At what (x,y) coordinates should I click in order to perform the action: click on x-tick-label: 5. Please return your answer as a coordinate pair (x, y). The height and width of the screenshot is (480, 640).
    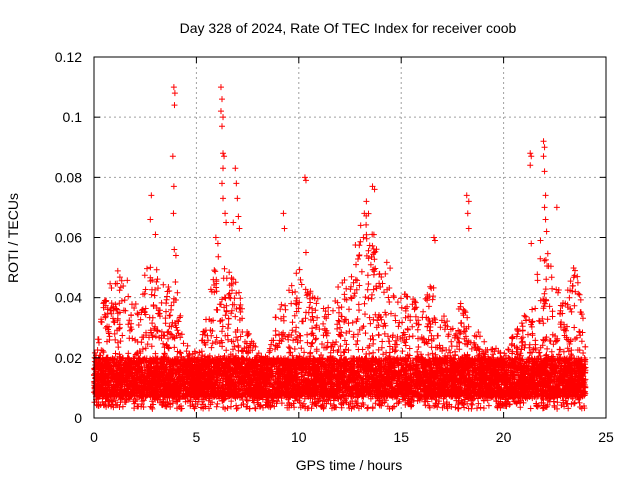
    Looking at the image, I should click on (197, 437).